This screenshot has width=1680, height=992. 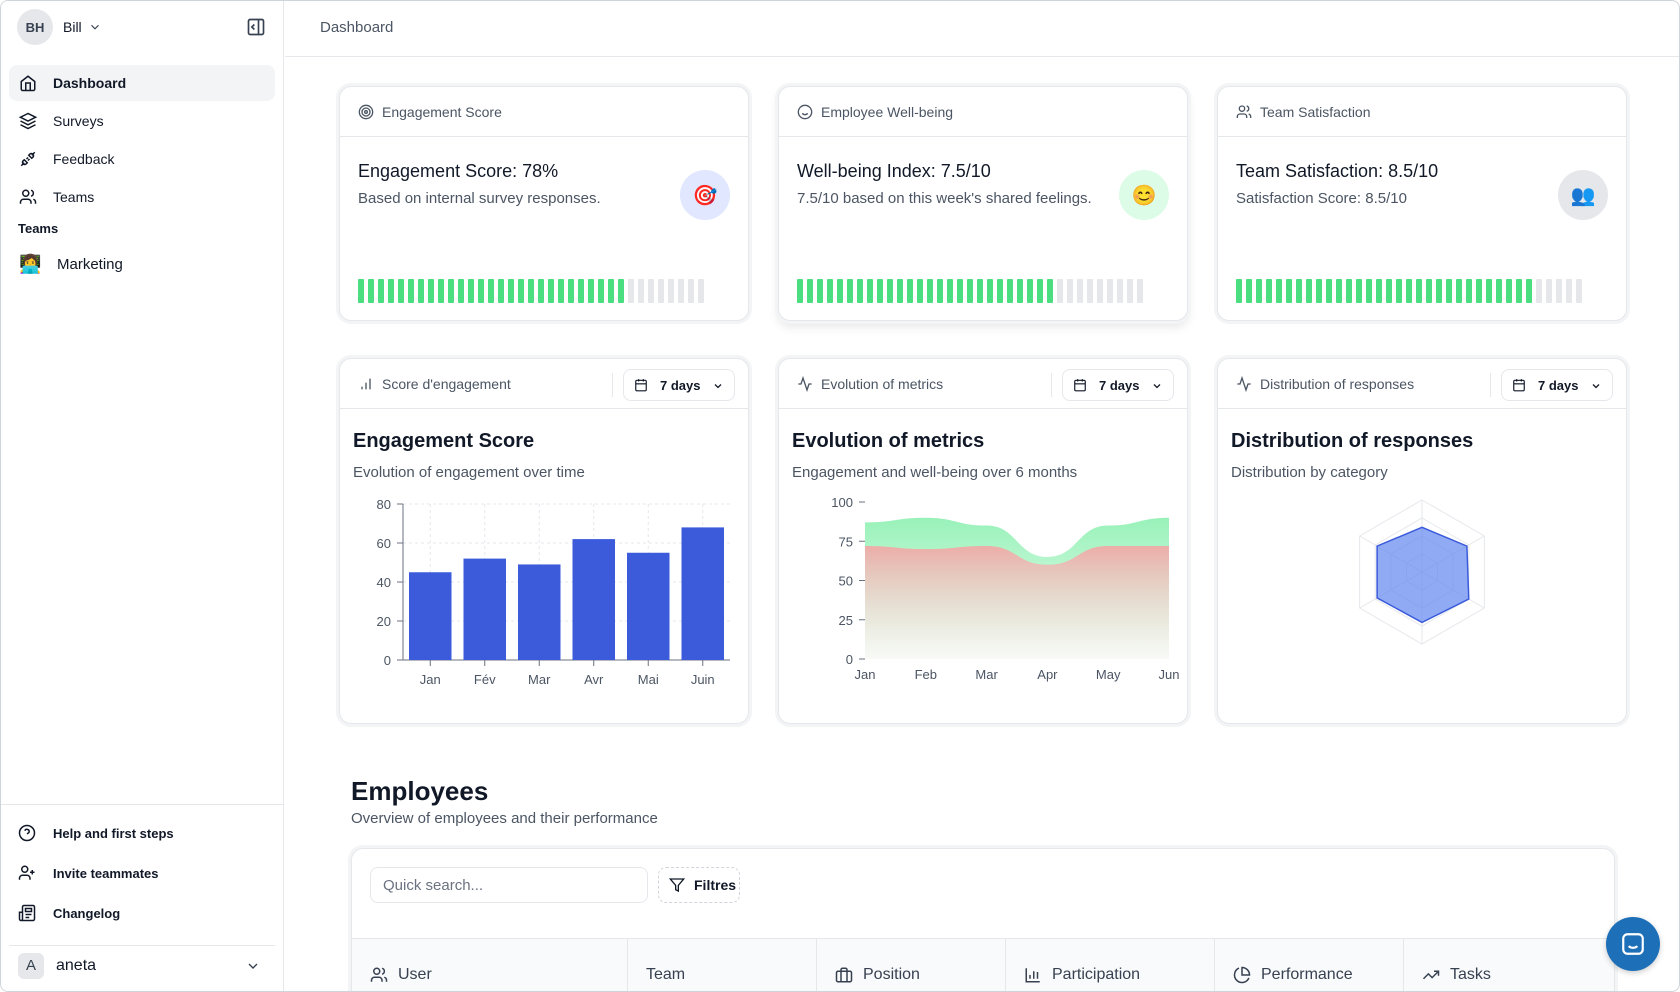 What do you see at coordinates (846, 581) in the screenshot?
I see `y-tick-label: 50` at bounding box center [846, 581].